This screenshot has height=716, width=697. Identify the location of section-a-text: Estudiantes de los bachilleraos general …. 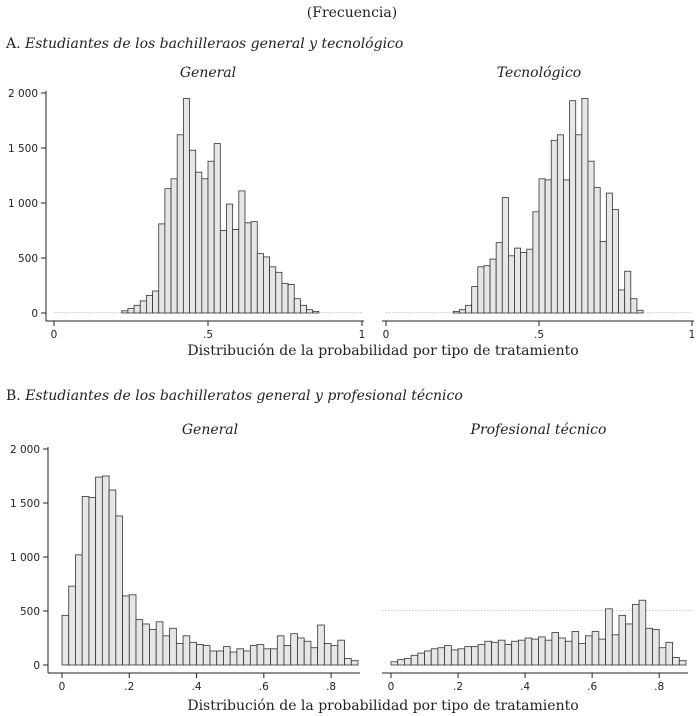
(213, 44).